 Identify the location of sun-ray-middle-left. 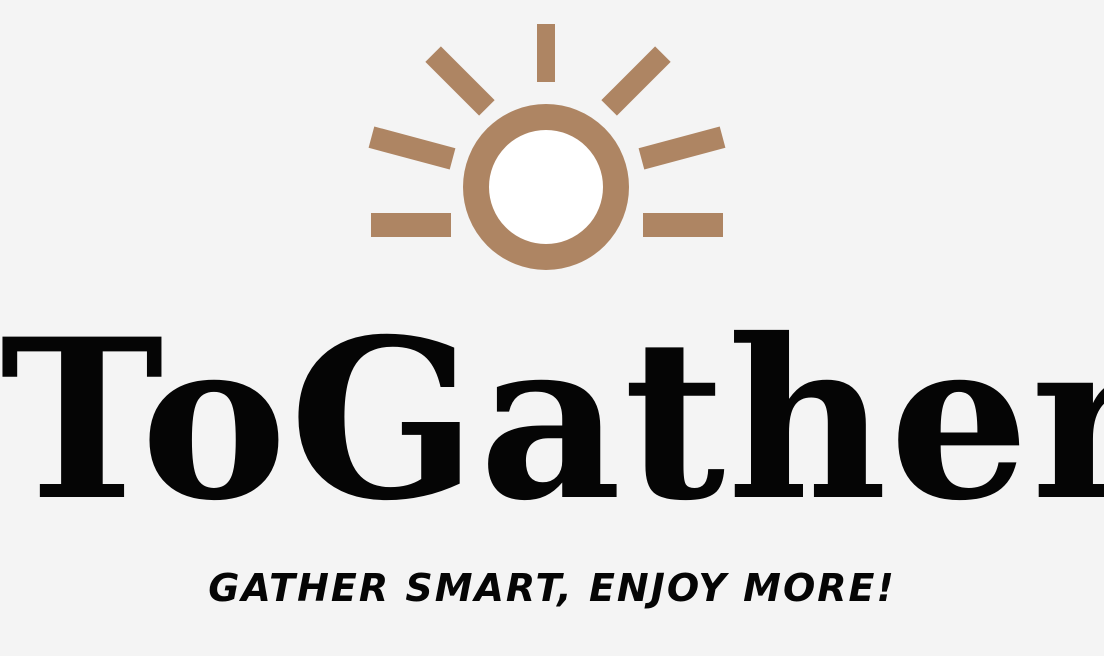
(412, 148).